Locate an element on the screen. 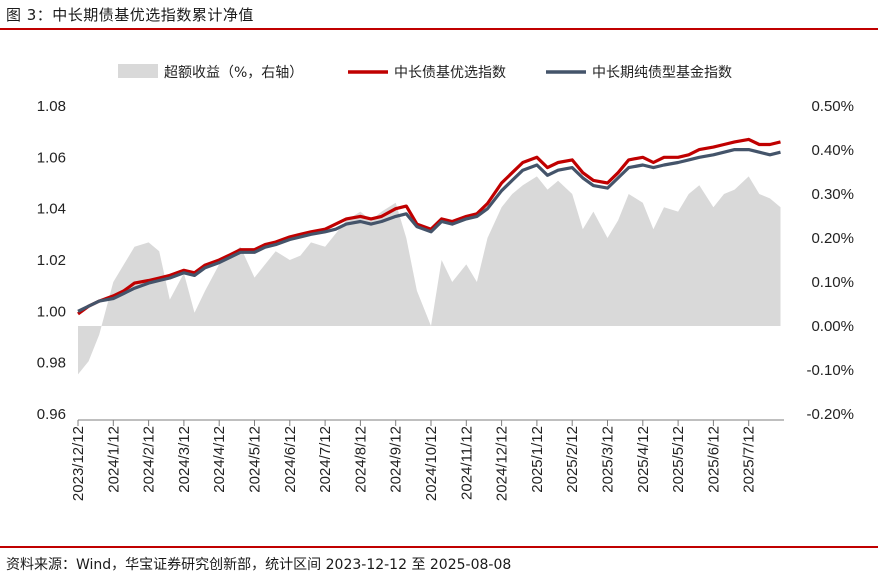 The image size is (878, 578). x-tick-label: 2024/9/12 is located at coordinates (396, 459).